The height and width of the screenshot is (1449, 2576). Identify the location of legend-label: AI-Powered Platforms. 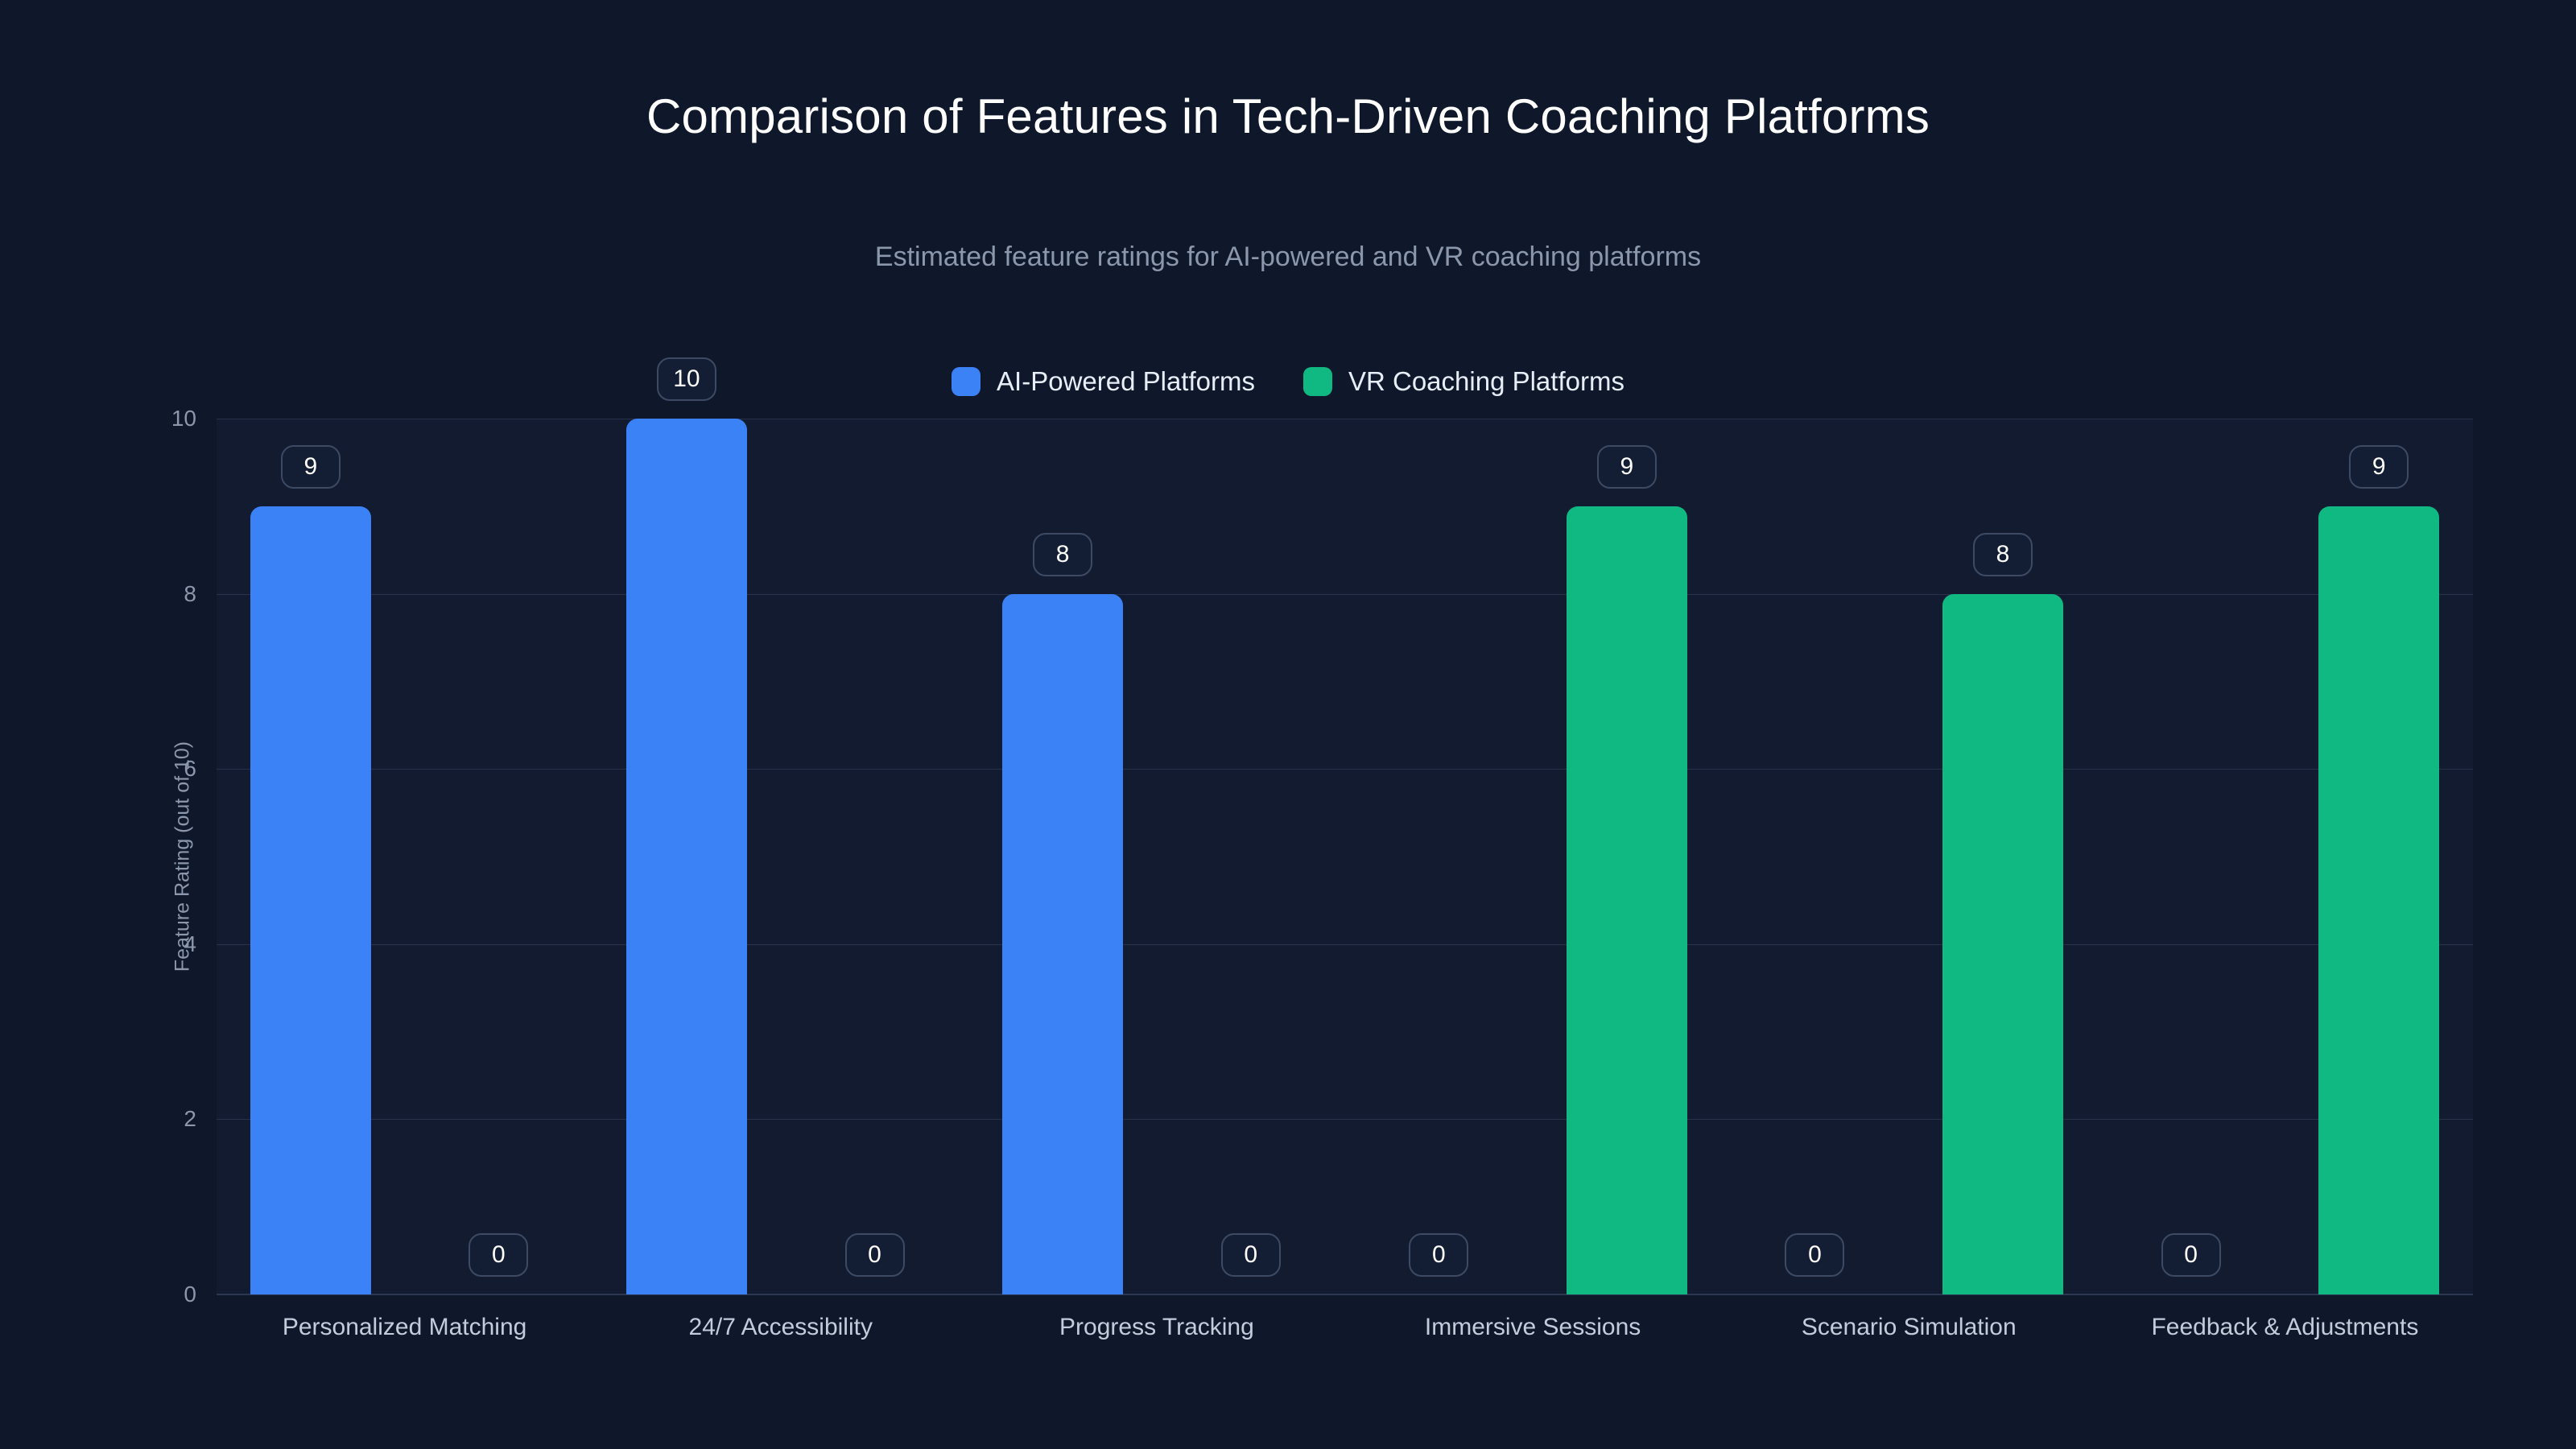
(1126, 381).